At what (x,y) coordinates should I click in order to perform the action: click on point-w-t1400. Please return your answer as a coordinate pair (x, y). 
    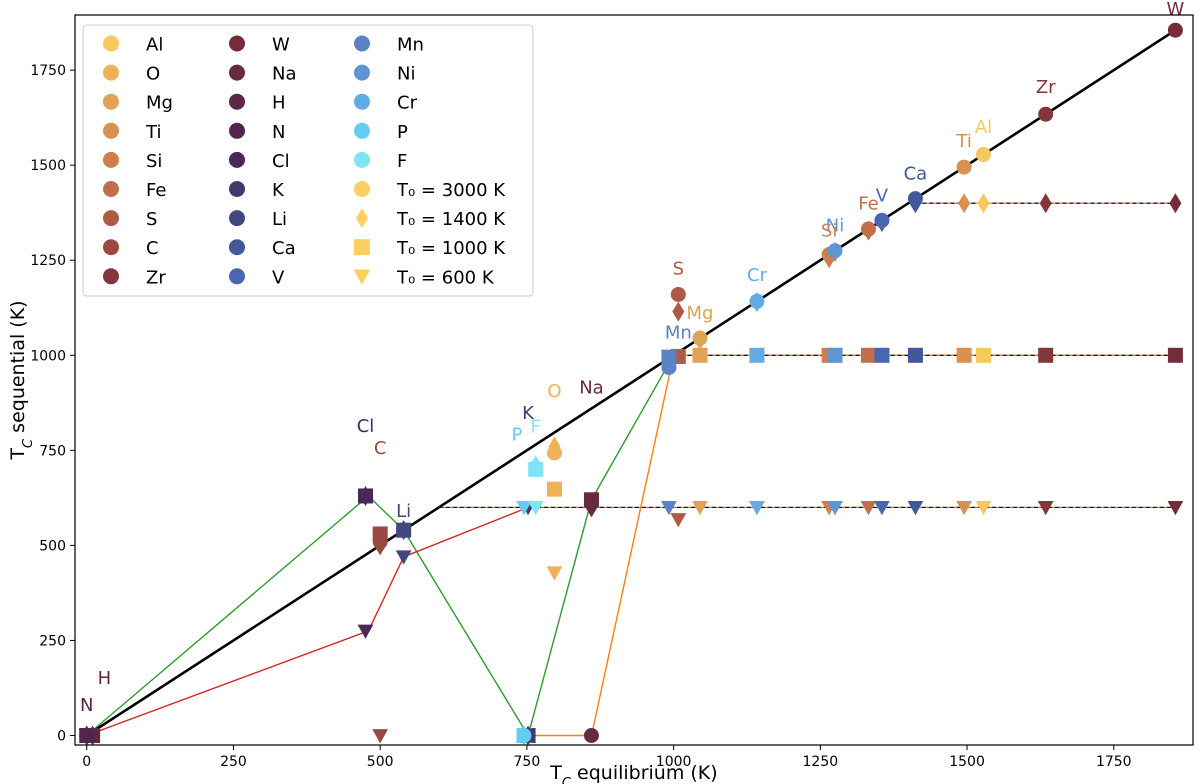
    Looking at the image, I should click on (1175, 203).